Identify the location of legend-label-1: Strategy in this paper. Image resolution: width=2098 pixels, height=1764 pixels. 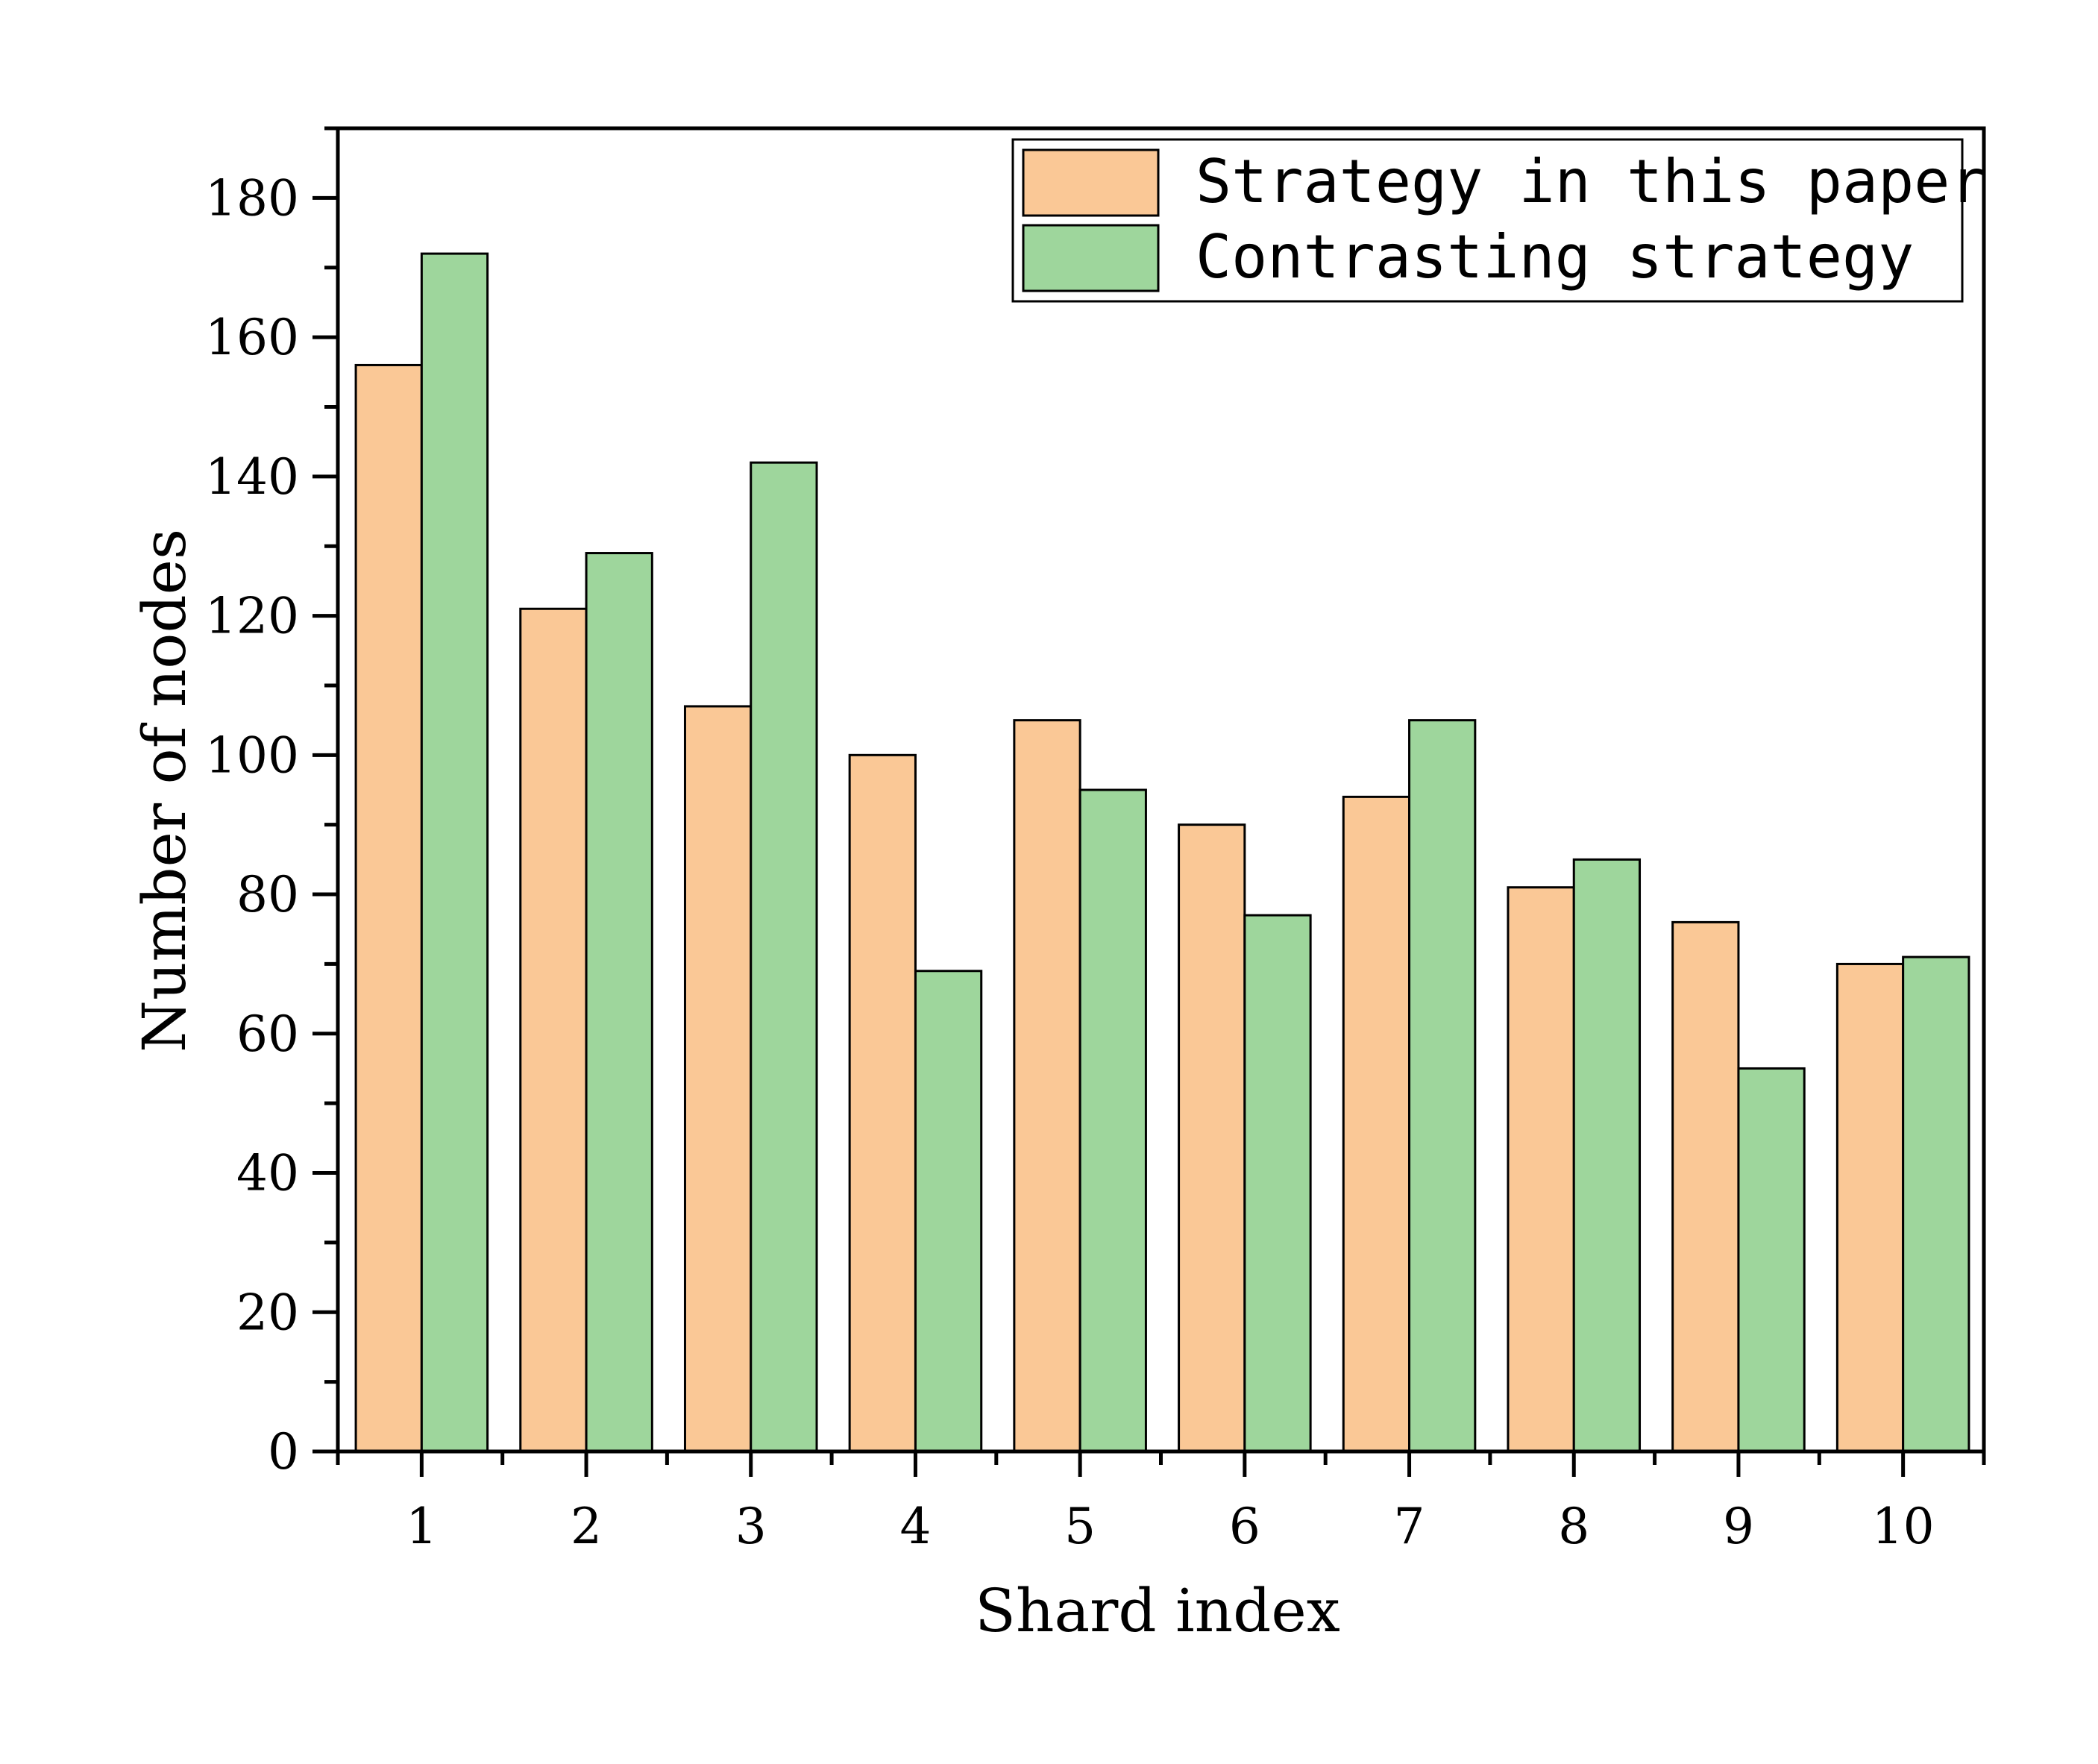
(1591, 181).